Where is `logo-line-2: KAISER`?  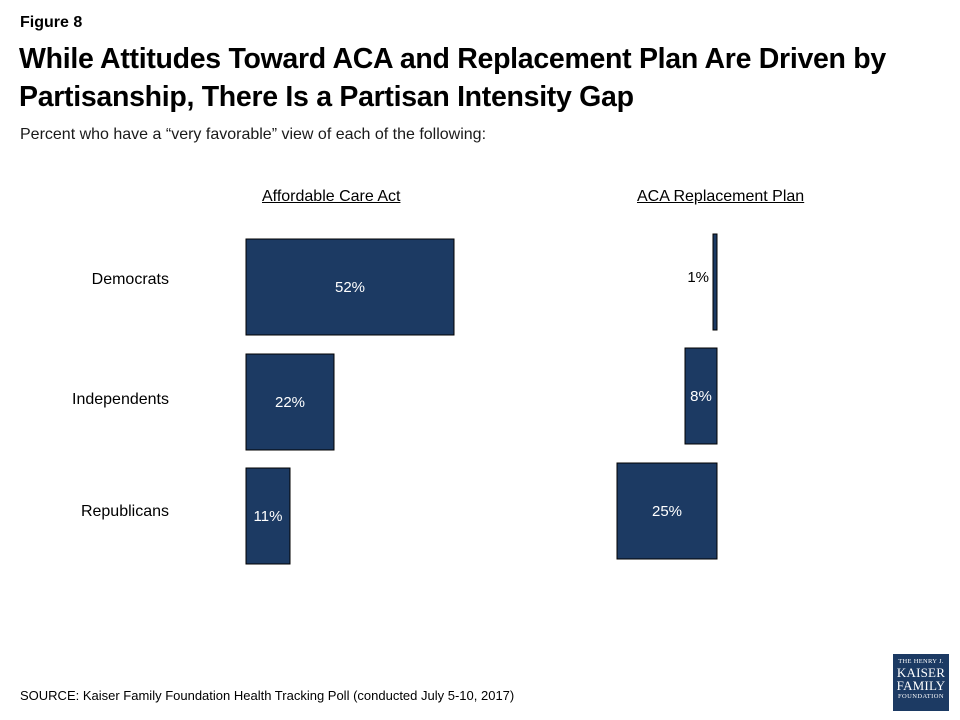 logo-line-2: KAISER is located at coordinates (921, 672).